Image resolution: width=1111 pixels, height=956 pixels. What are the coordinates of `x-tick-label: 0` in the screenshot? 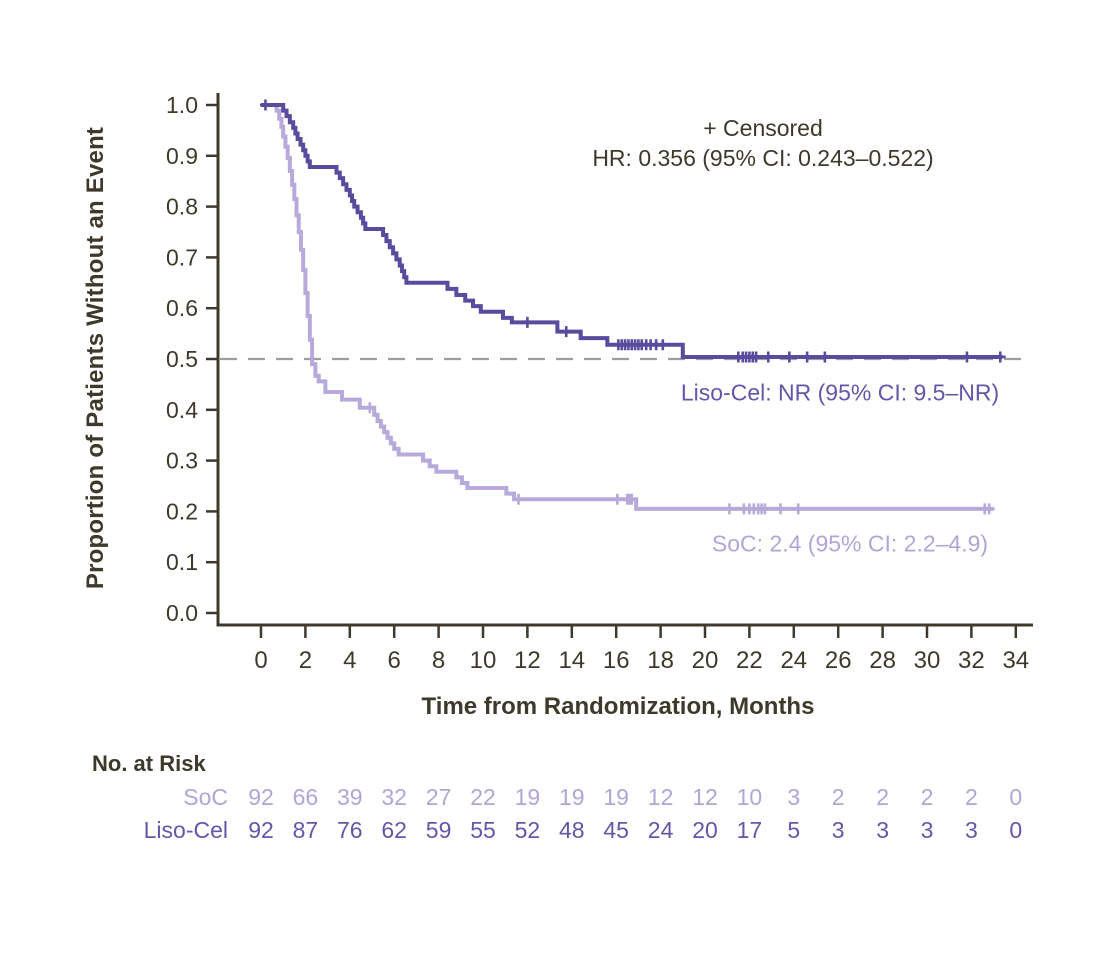 It's located at (260, 660).